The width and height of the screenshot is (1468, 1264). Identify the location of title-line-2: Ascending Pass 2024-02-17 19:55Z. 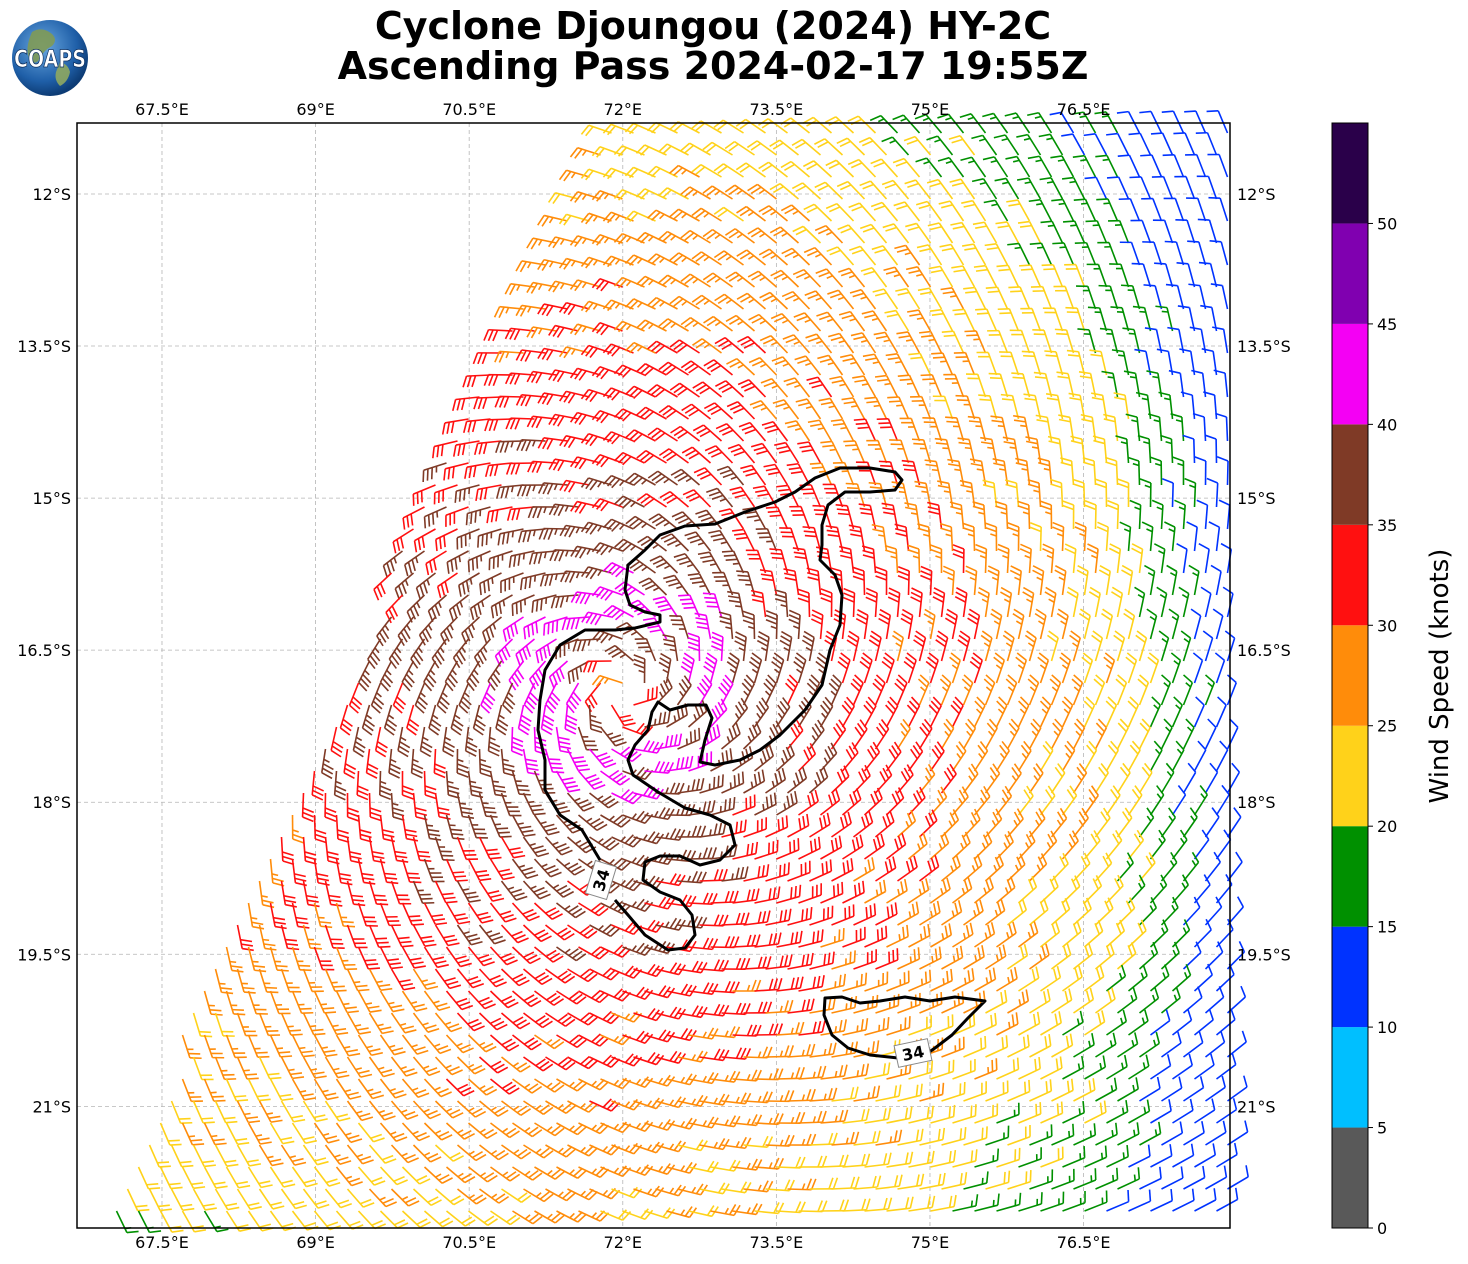
(713, 66).